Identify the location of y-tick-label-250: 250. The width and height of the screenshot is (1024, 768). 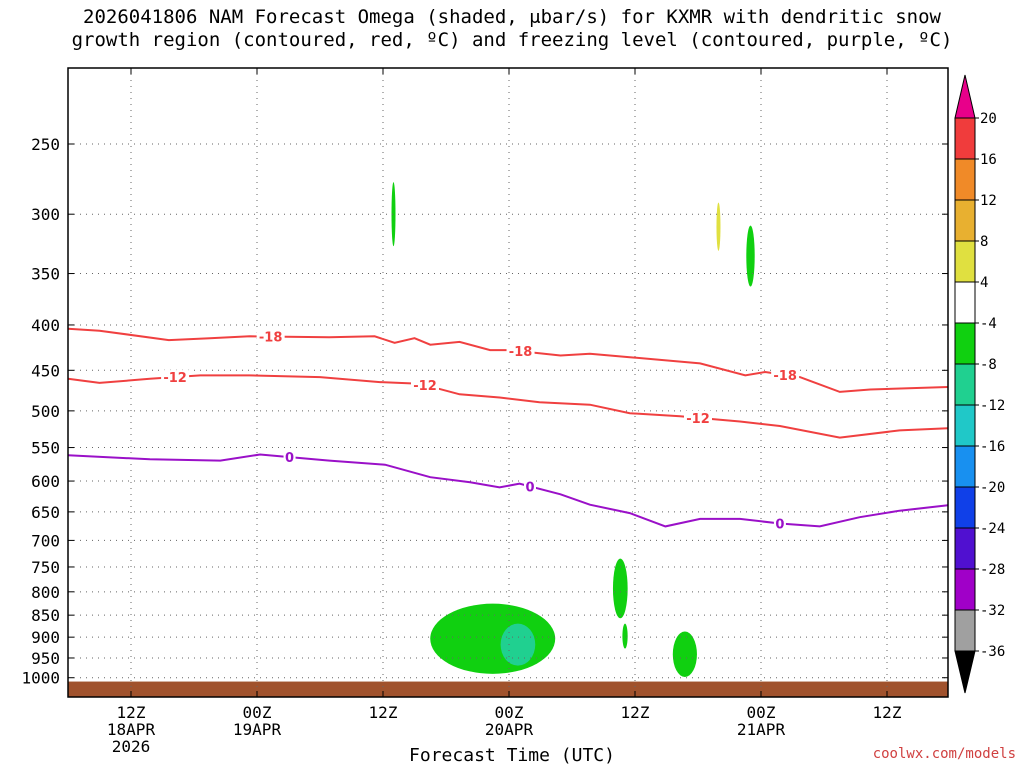
(45, 144).